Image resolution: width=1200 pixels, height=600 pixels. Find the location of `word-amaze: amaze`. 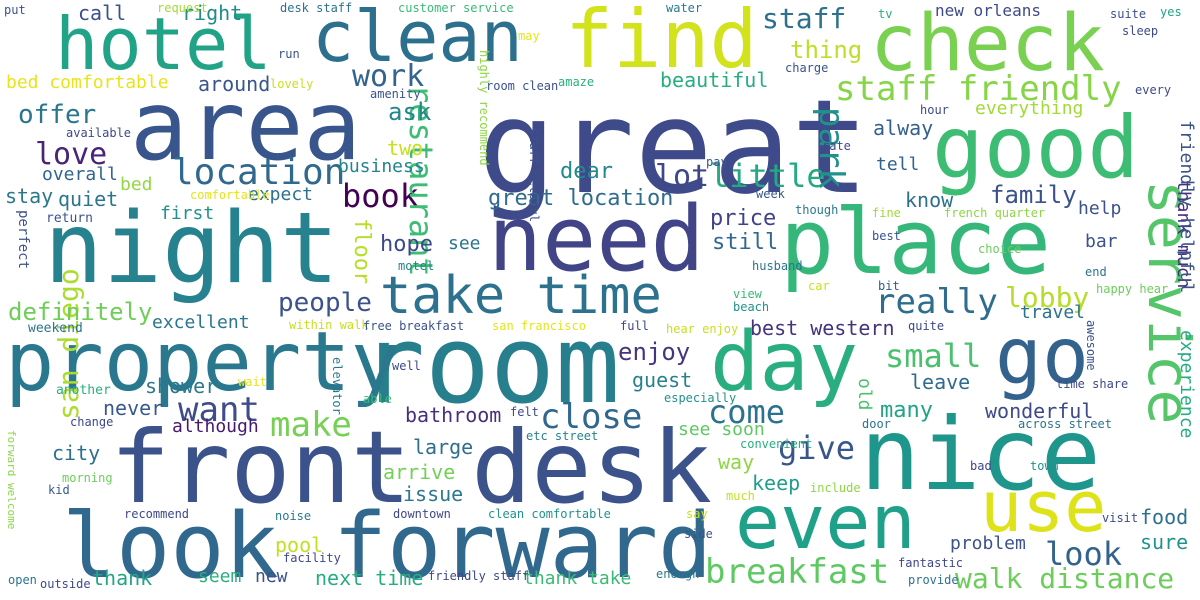

word-amaze: amaze is located at coordinates (576, 82).